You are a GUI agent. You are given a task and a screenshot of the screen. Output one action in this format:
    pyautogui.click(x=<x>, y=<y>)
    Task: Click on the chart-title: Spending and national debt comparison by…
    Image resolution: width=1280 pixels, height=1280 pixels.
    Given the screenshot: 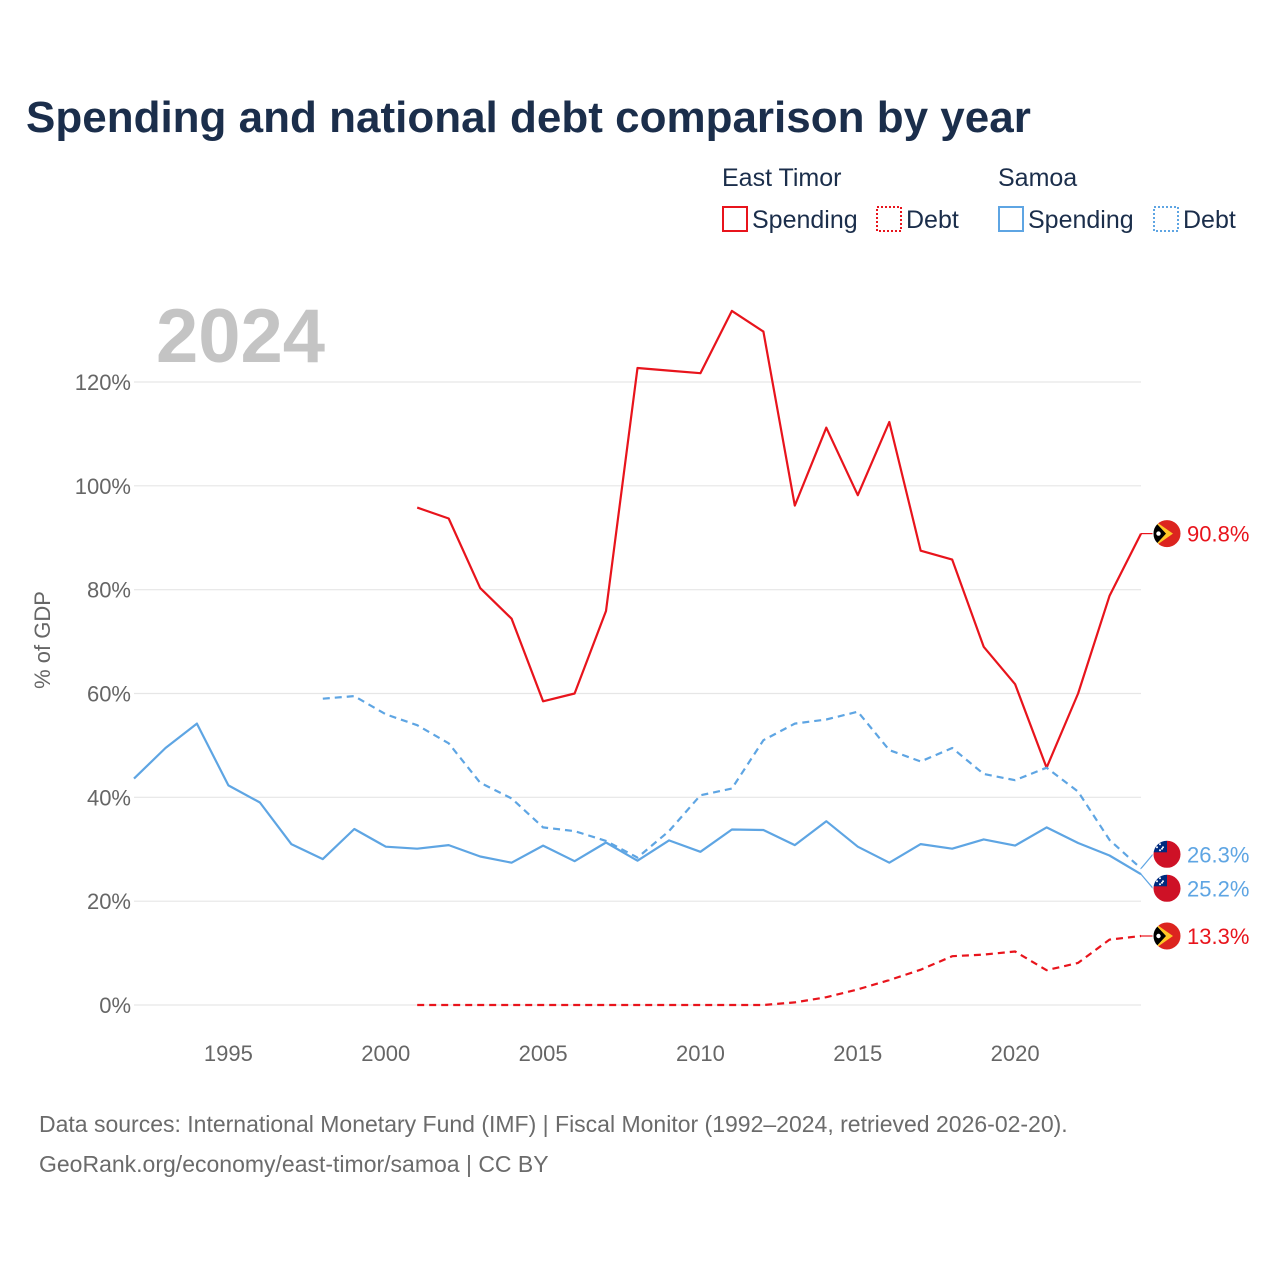 What is the action you would take?
    pyautogui.click(x=528, y=117)
    